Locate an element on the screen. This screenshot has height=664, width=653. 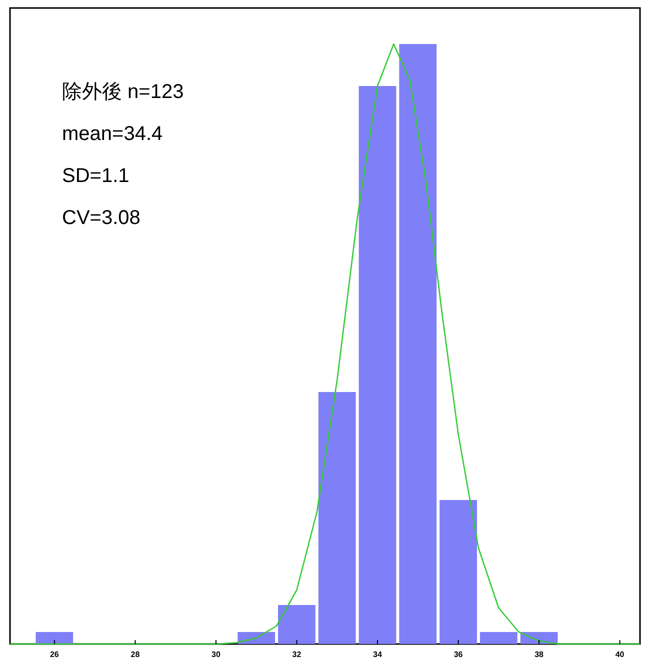
x-tick-label: 32 is located at coordinates (297, 654).